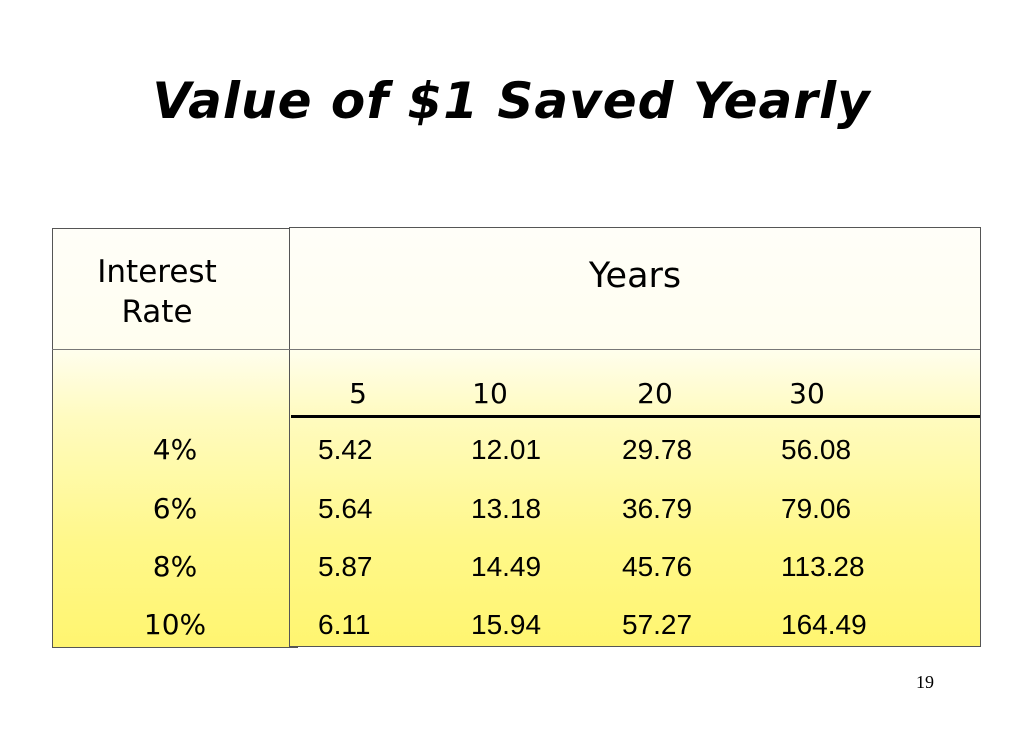 This screenshot has width=1023, height=731. I want to click on year-label-10: 10, so click(490, 393).